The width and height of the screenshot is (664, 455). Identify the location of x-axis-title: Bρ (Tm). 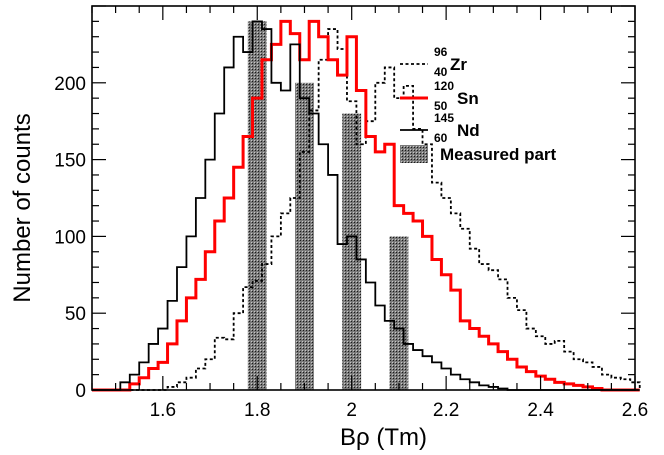
(383, 437).